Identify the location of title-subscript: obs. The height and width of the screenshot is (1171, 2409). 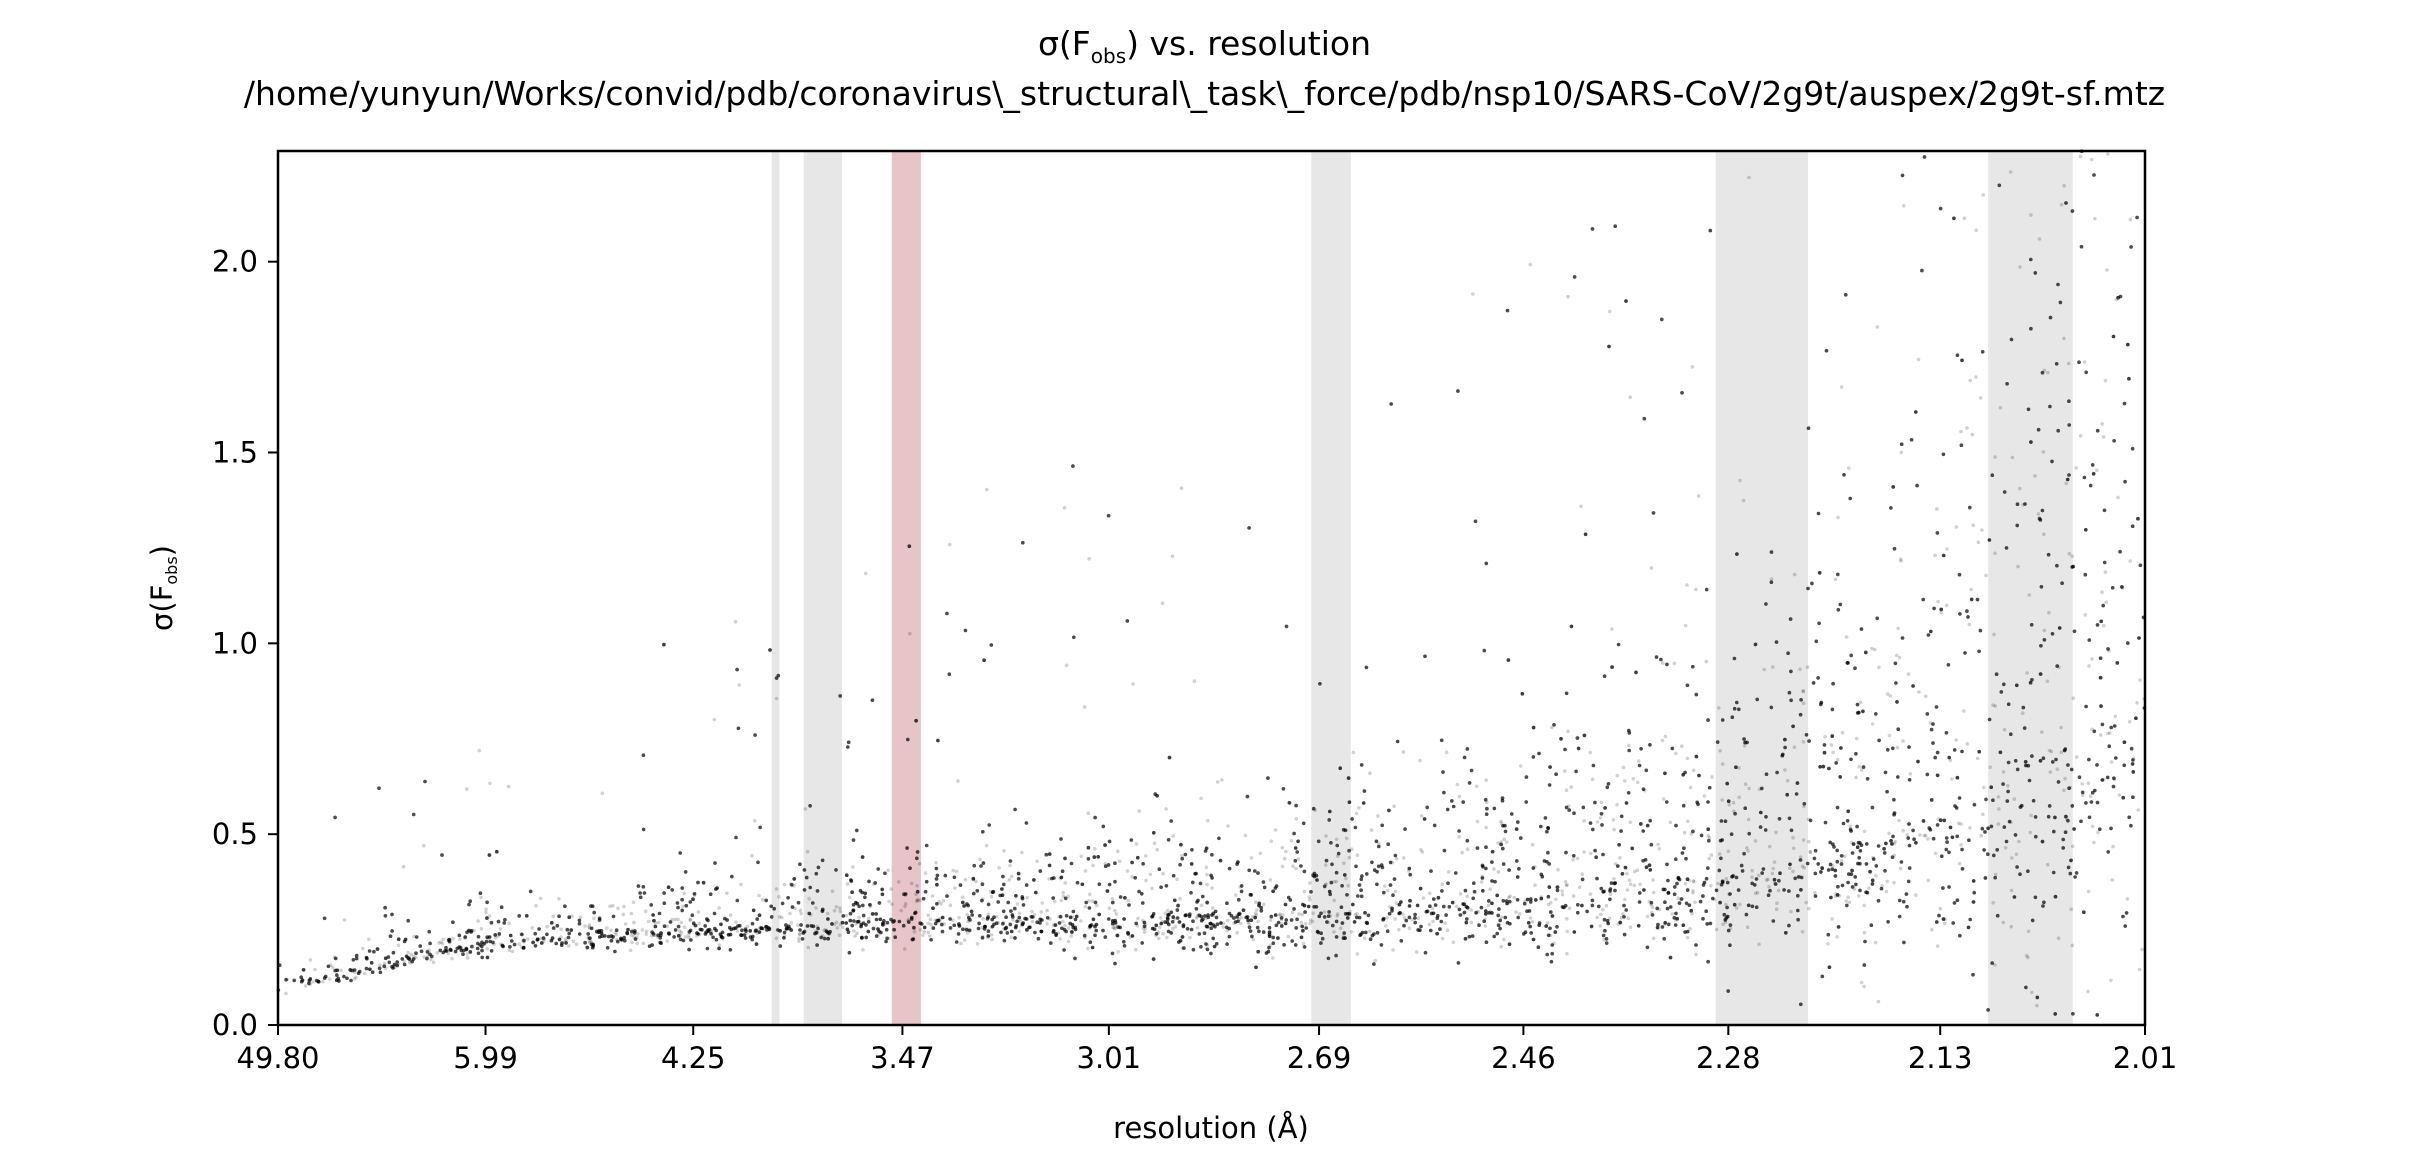
(1108, 56).